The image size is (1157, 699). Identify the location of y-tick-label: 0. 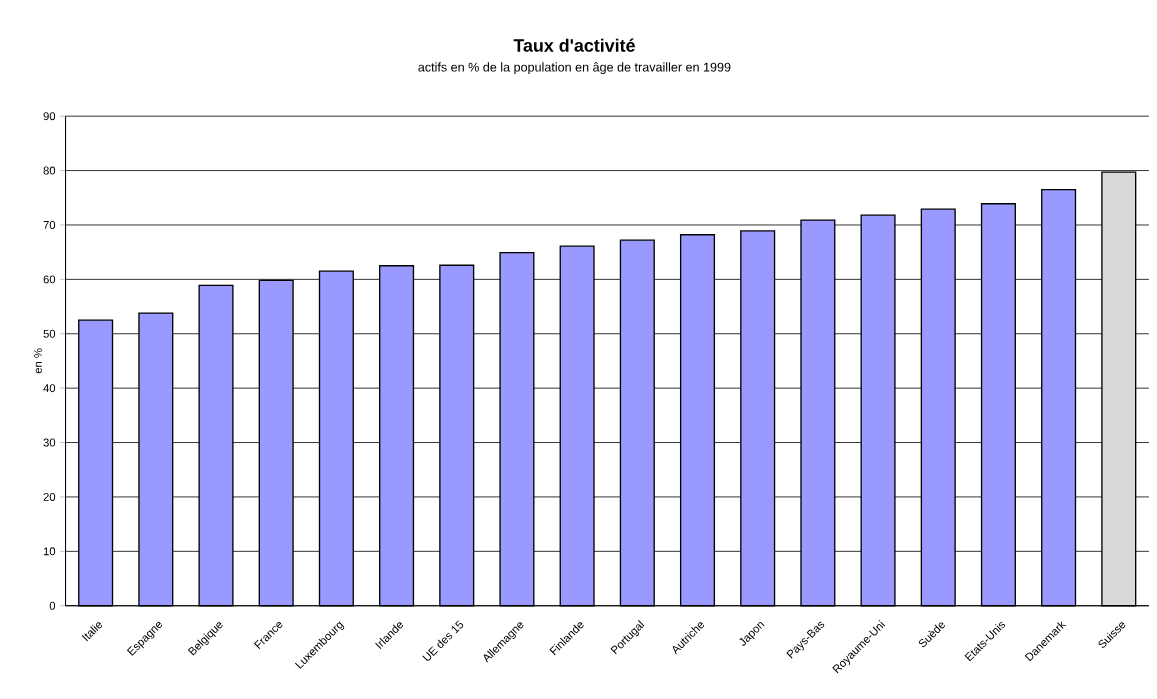
(52, 605).